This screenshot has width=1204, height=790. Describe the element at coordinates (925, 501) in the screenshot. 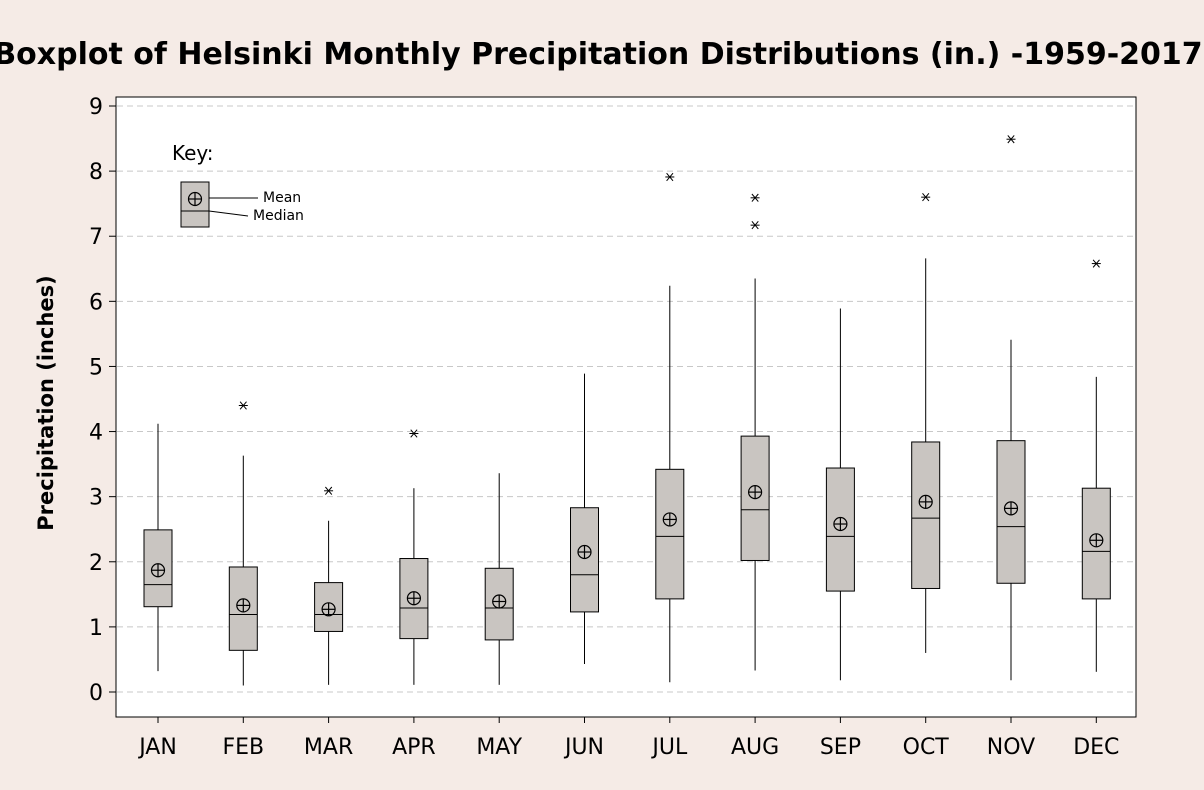

I see `mean-symbol-oct` at that location.